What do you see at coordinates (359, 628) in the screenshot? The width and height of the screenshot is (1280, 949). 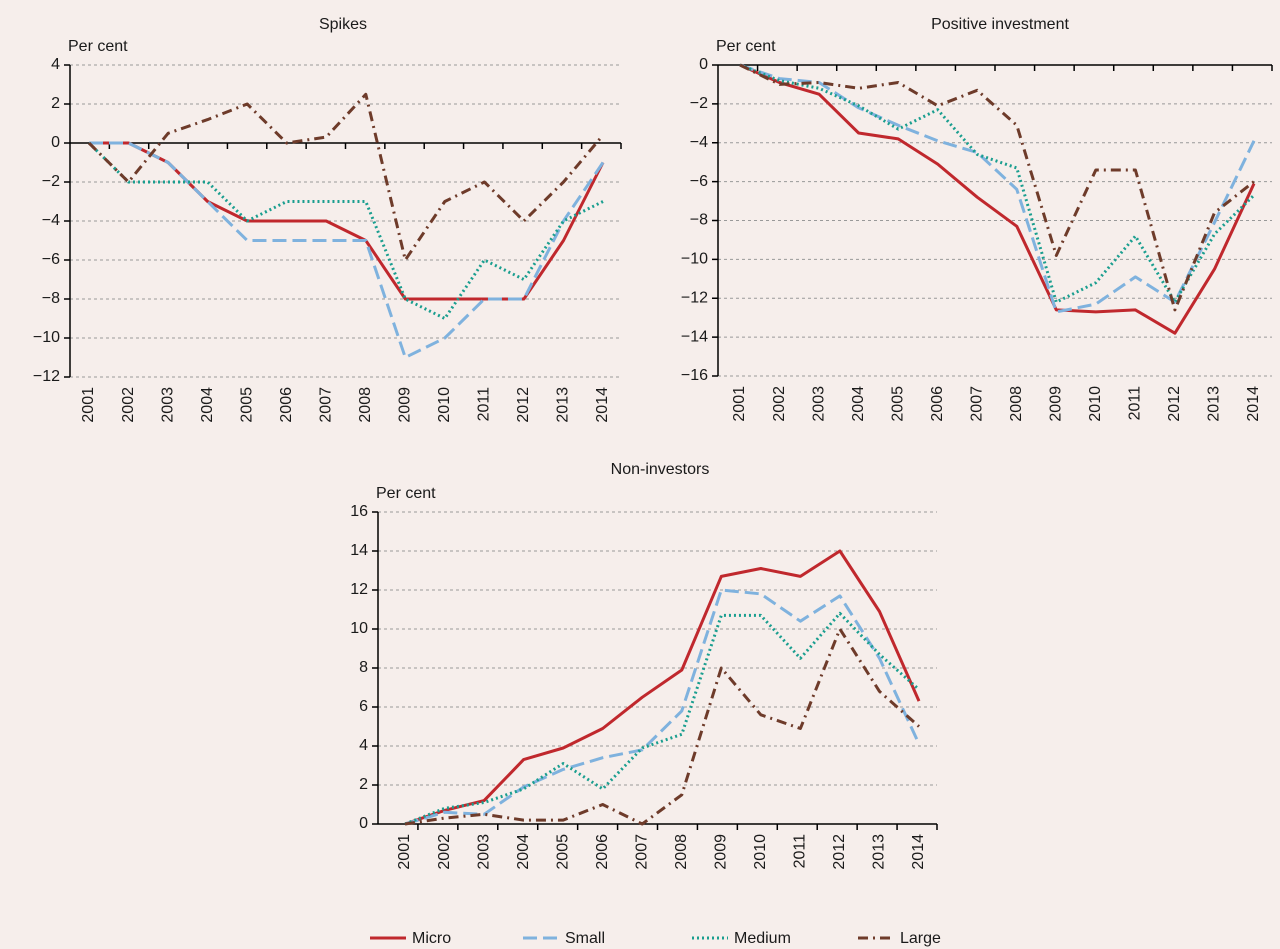 I see `y-tick-label: 10` at bounding box center [359, 628].